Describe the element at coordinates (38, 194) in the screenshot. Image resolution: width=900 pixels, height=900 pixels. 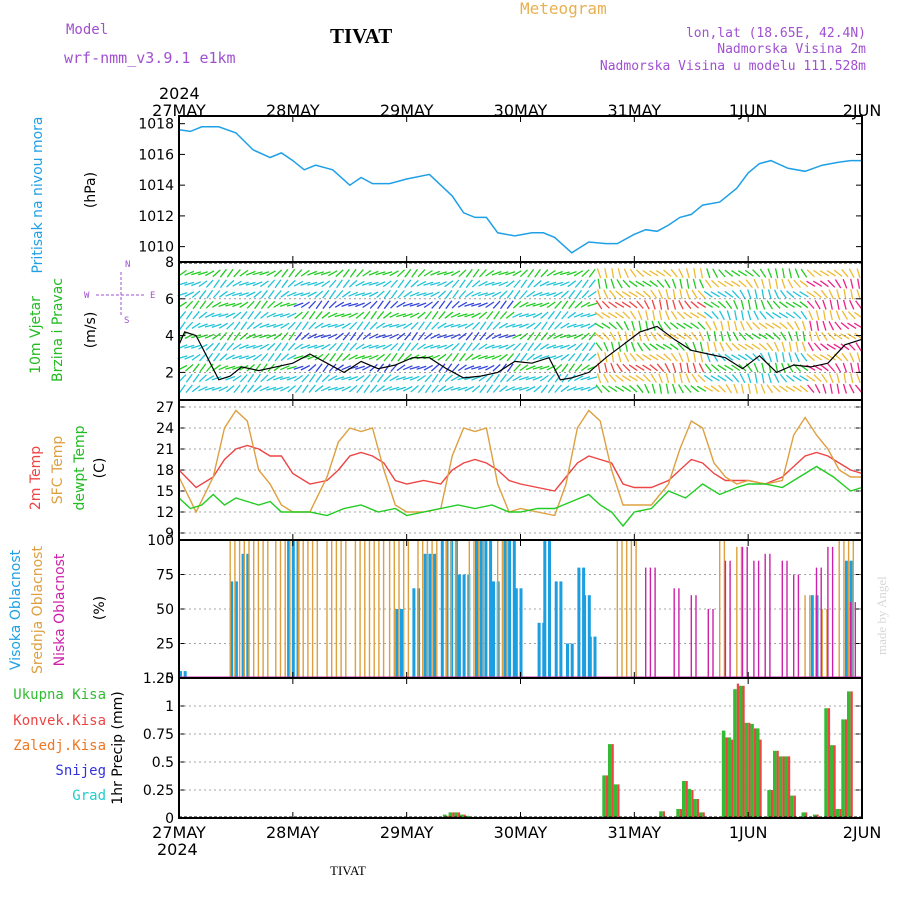
I see `pressure-ylabel: Pritisak na nivou mora` at that location.